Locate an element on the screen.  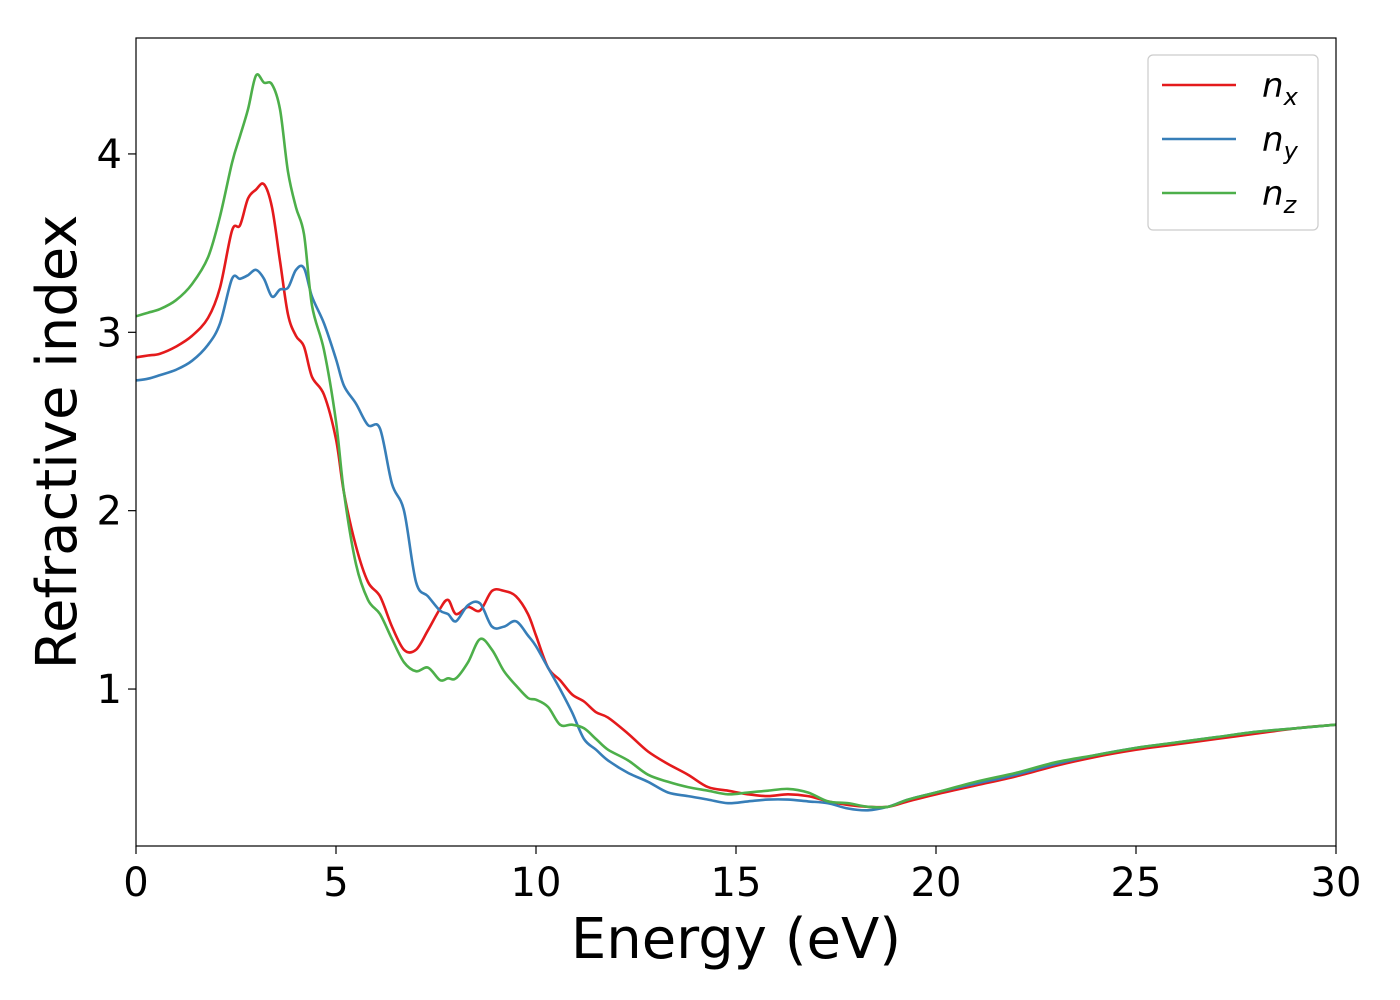
x-tick-label: 5 is located at coordinates (335, 883).